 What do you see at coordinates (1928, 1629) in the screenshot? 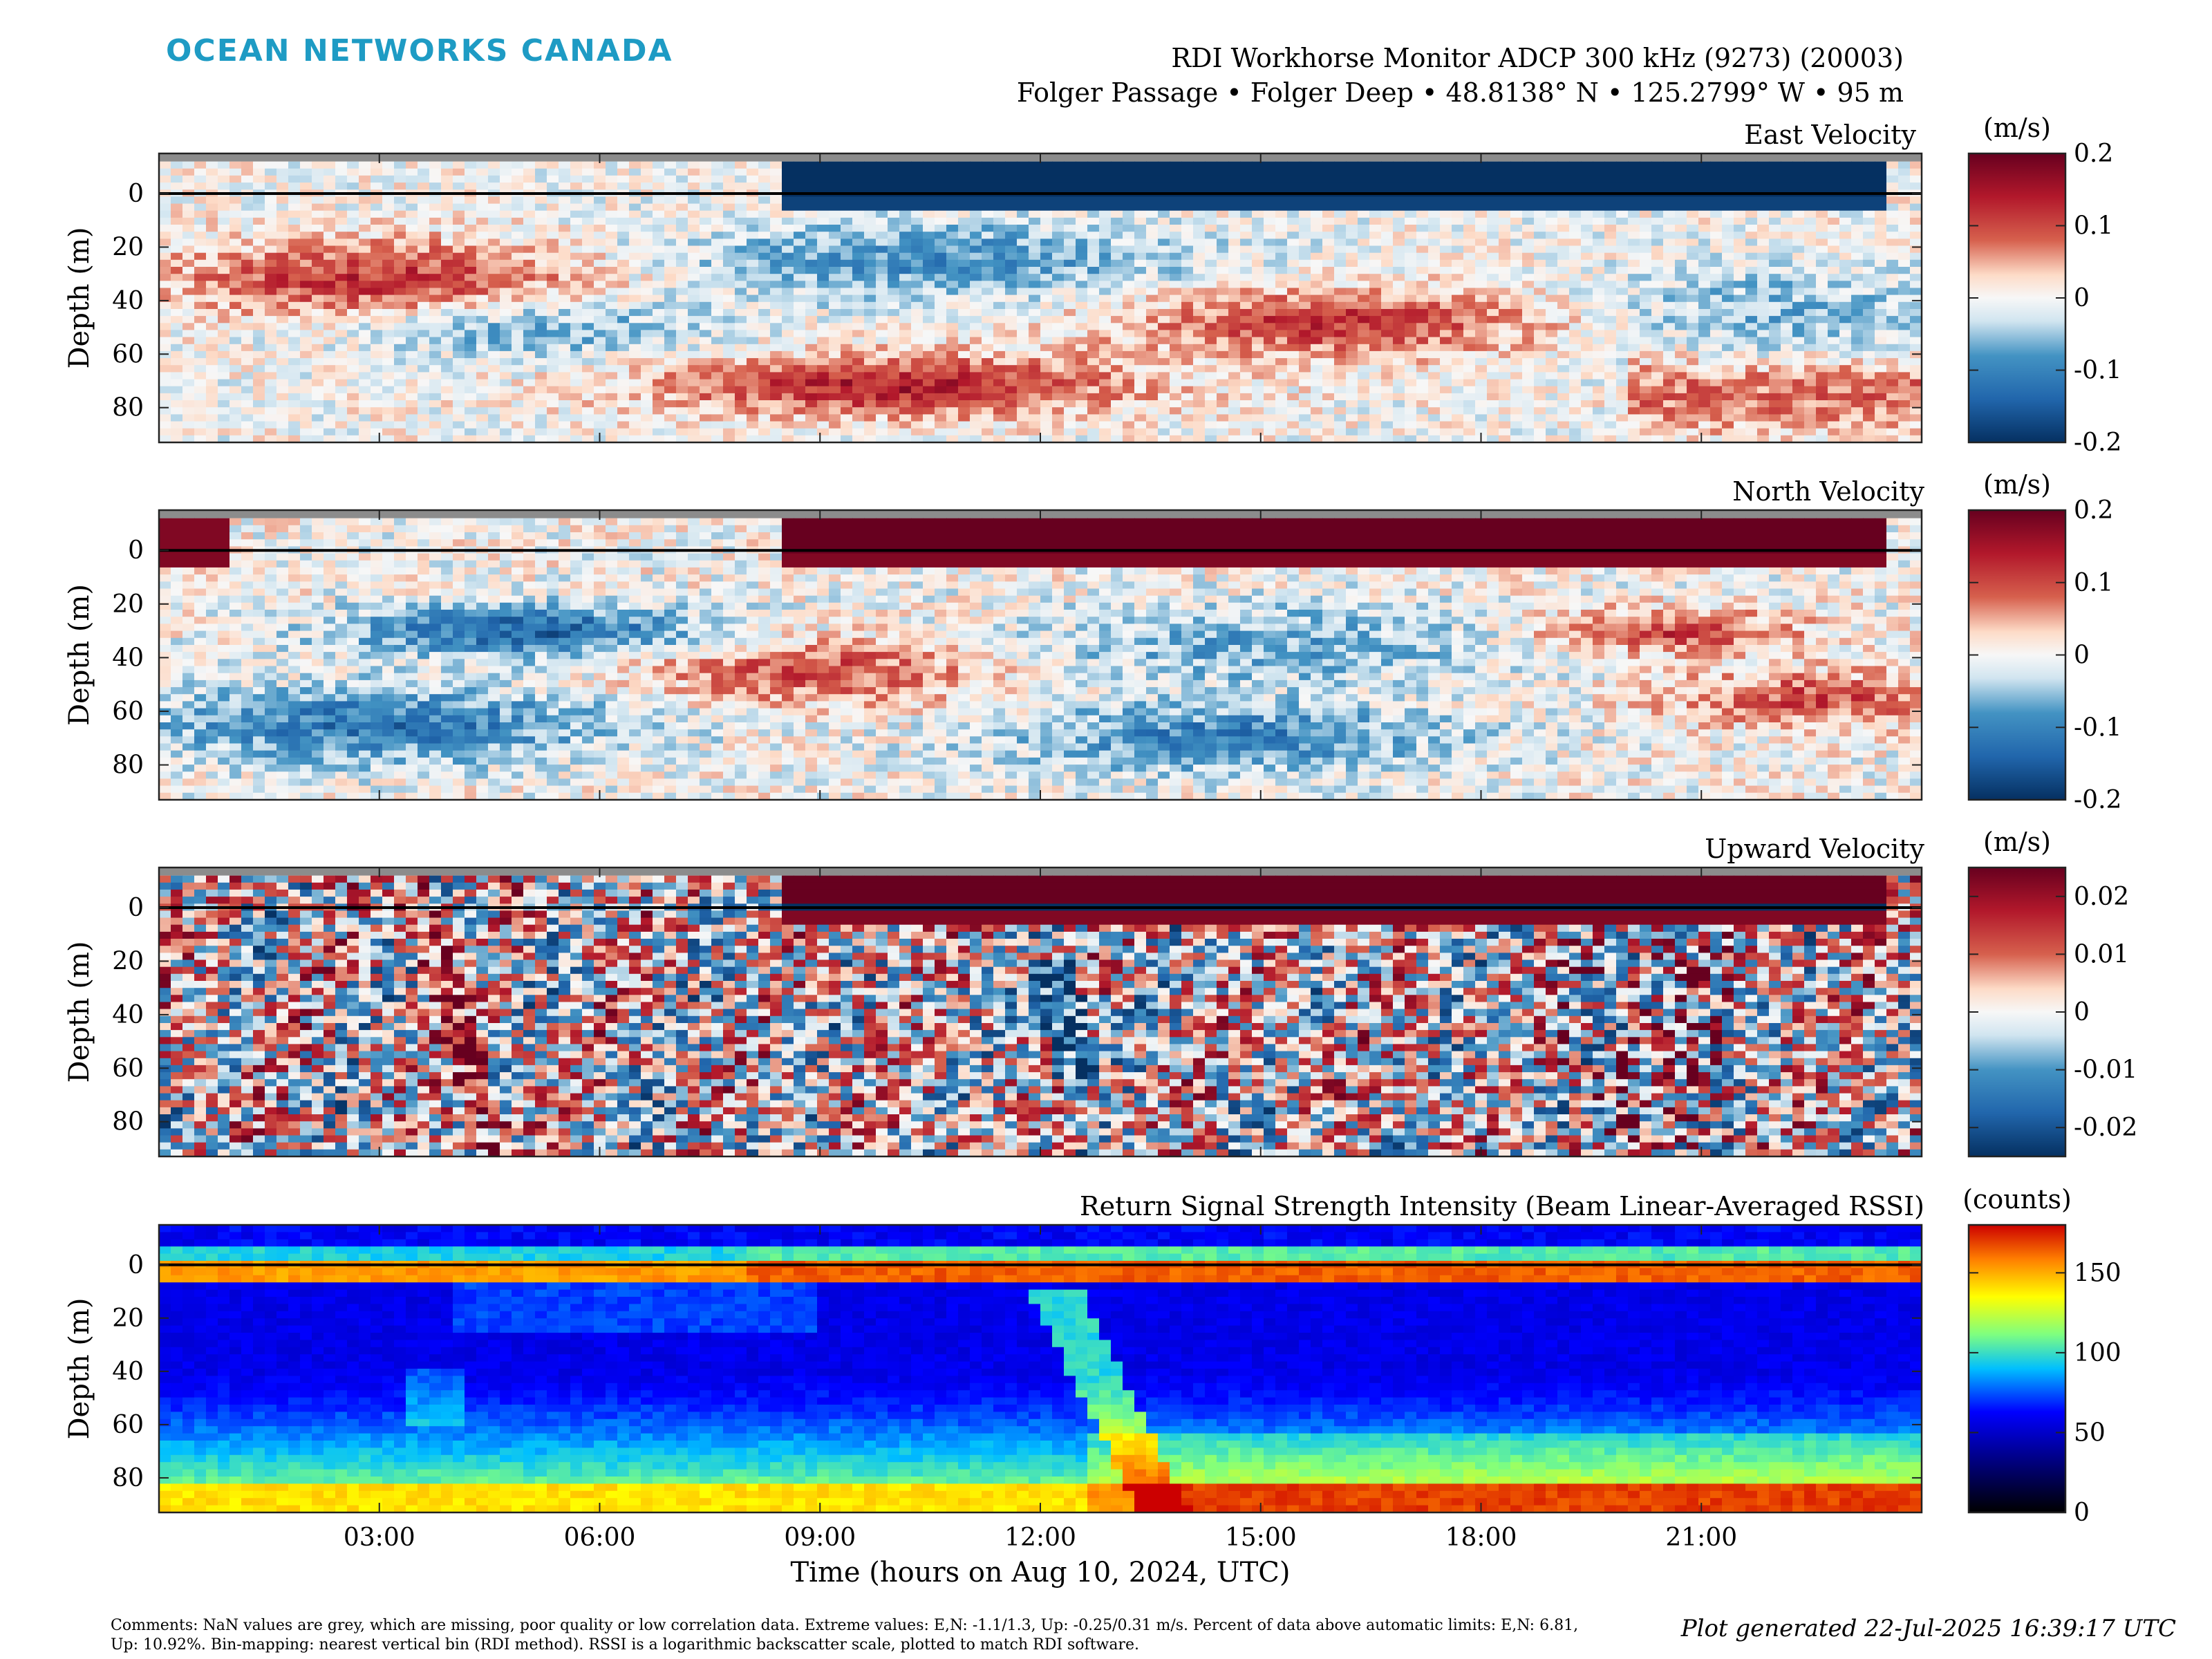
I see `plot-generated-timestamp: Plot generated 22-Jul-2025 16:39:17 UTC` at bounding box center [1928, 1629].